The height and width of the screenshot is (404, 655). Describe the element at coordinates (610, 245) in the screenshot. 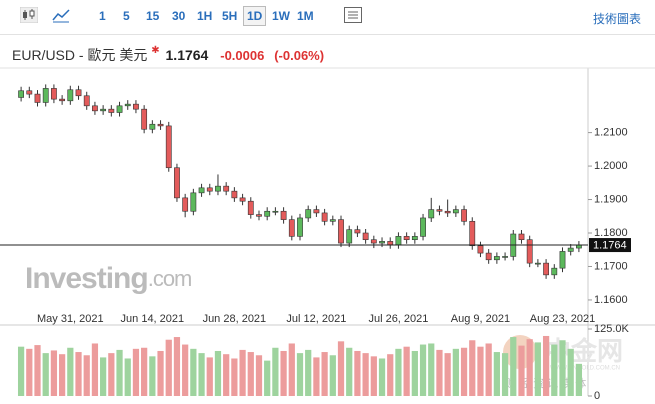

I see `last-price-tag` at that location.